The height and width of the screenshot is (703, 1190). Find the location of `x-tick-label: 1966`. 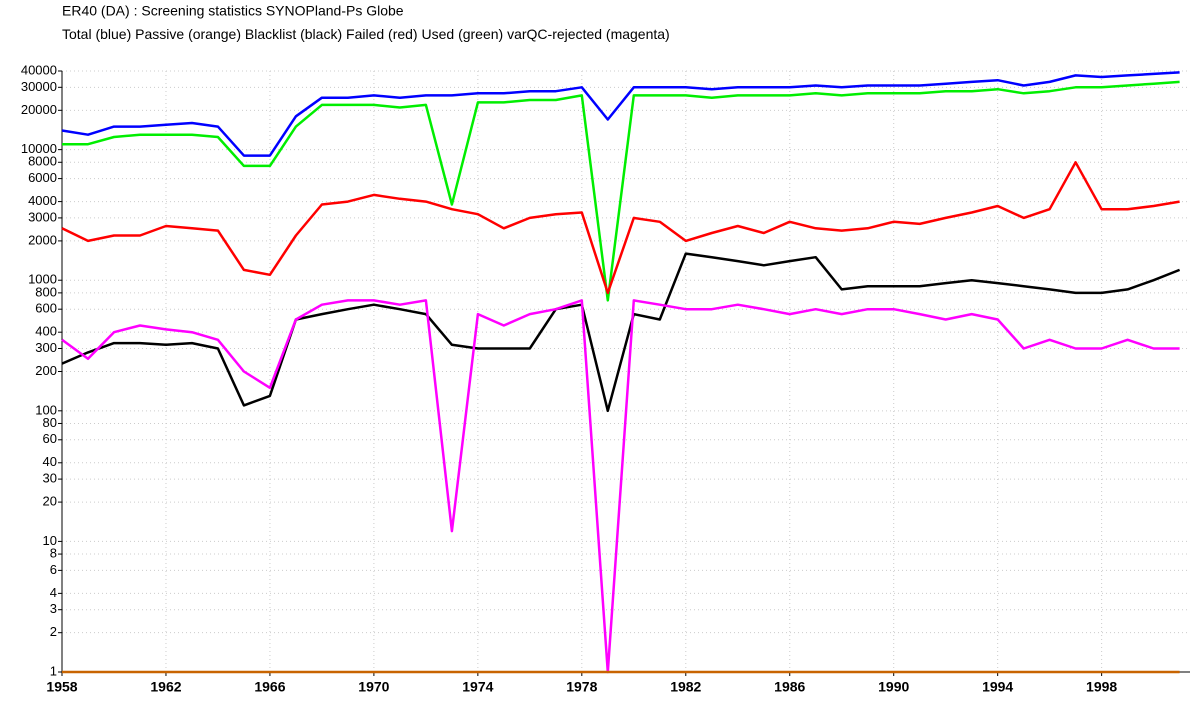

x-tick-label: 1966 is located at coordinates (269, 687).